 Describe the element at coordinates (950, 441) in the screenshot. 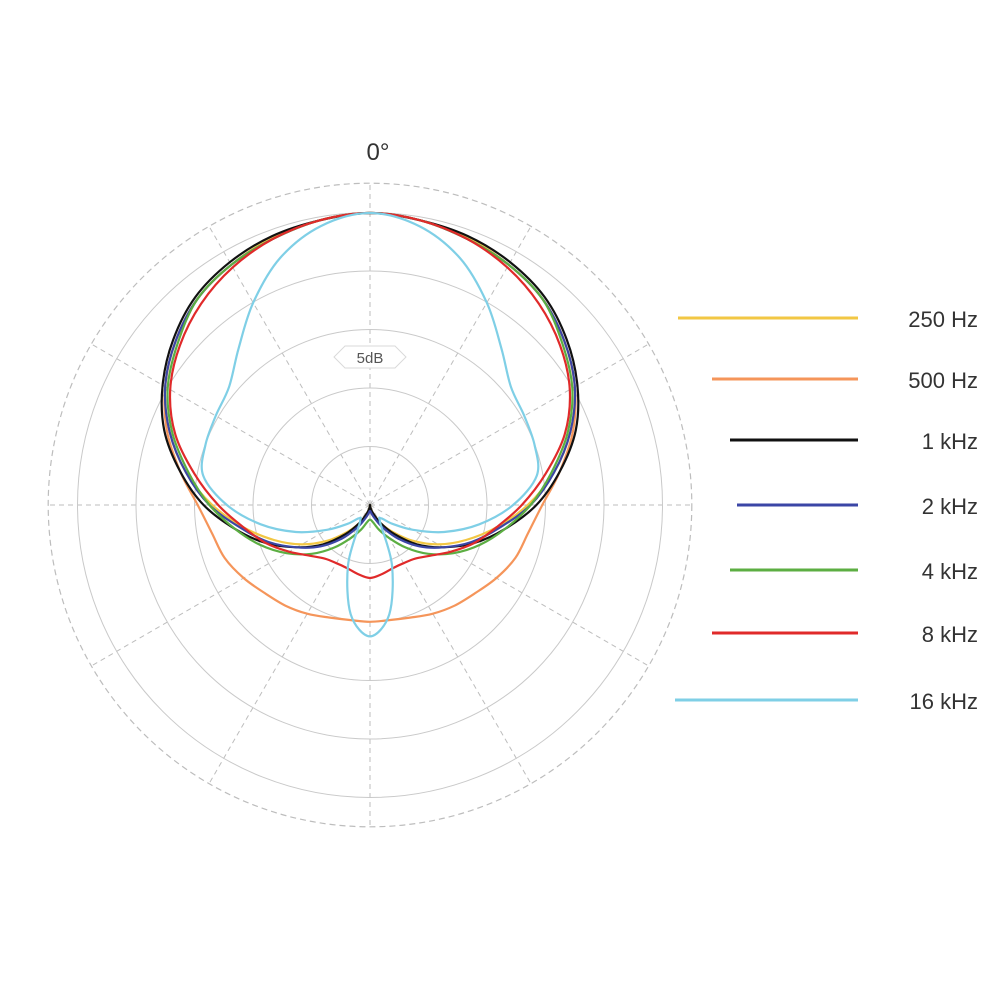

I see `legend-label-1khz: 1 kHz` at that location.